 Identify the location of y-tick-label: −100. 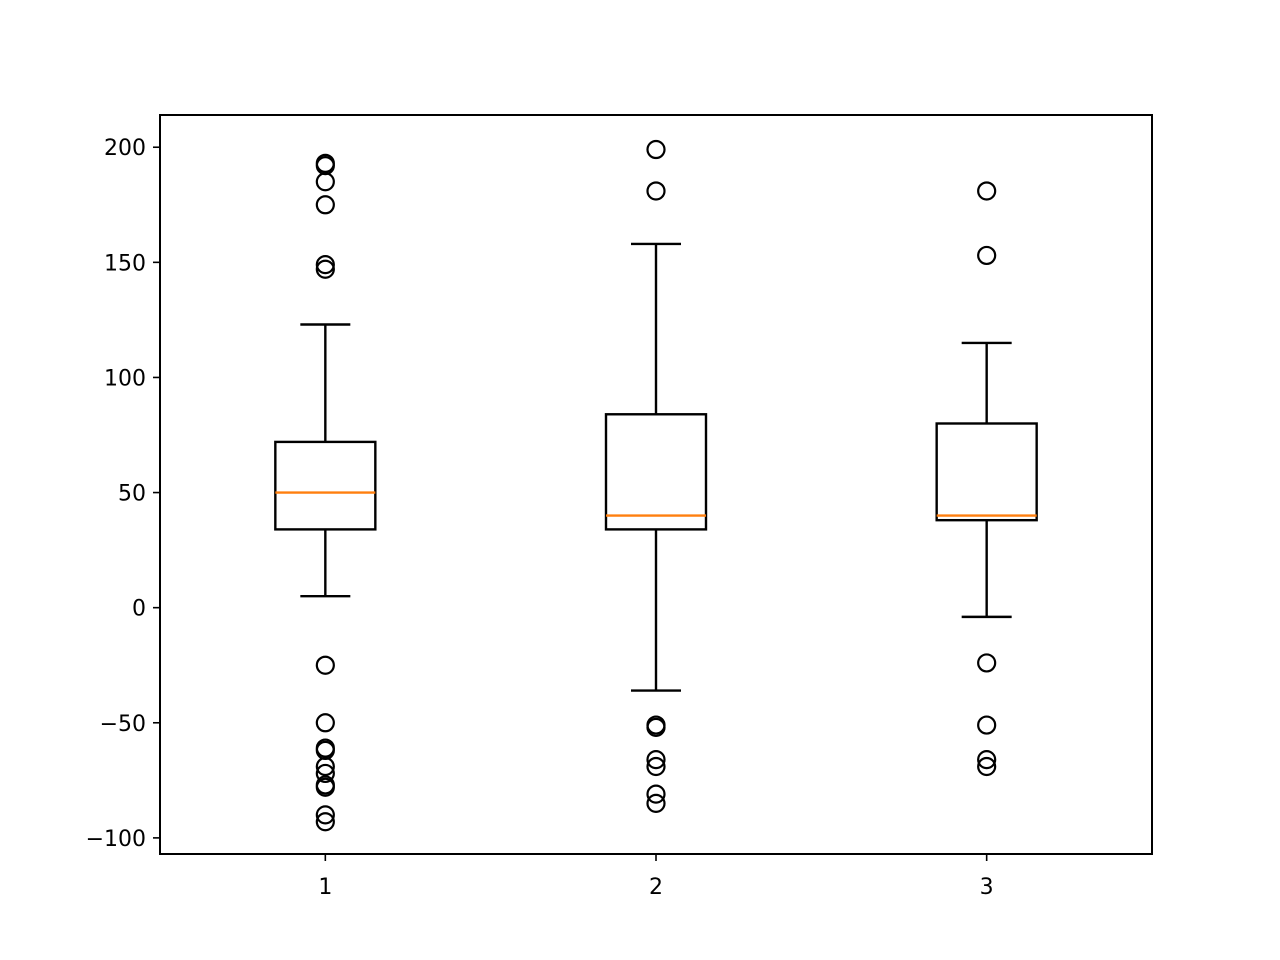
(116, 839).